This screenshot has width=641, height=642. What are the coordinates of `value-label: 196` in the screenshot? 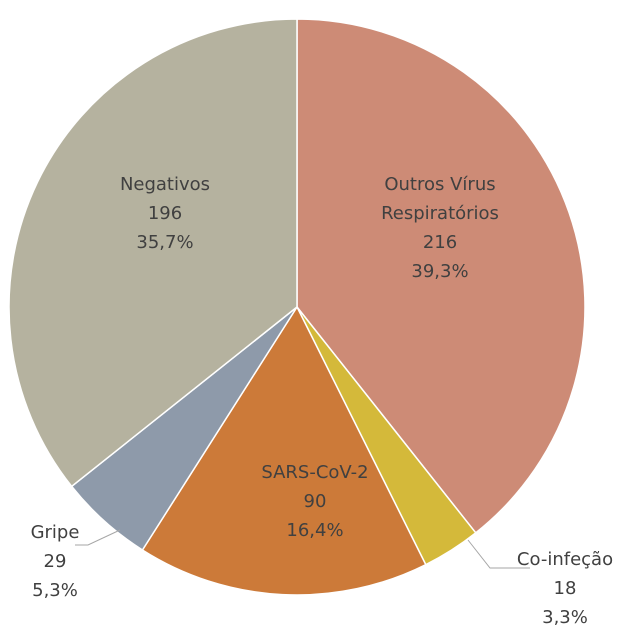 It's located at (165, 213).